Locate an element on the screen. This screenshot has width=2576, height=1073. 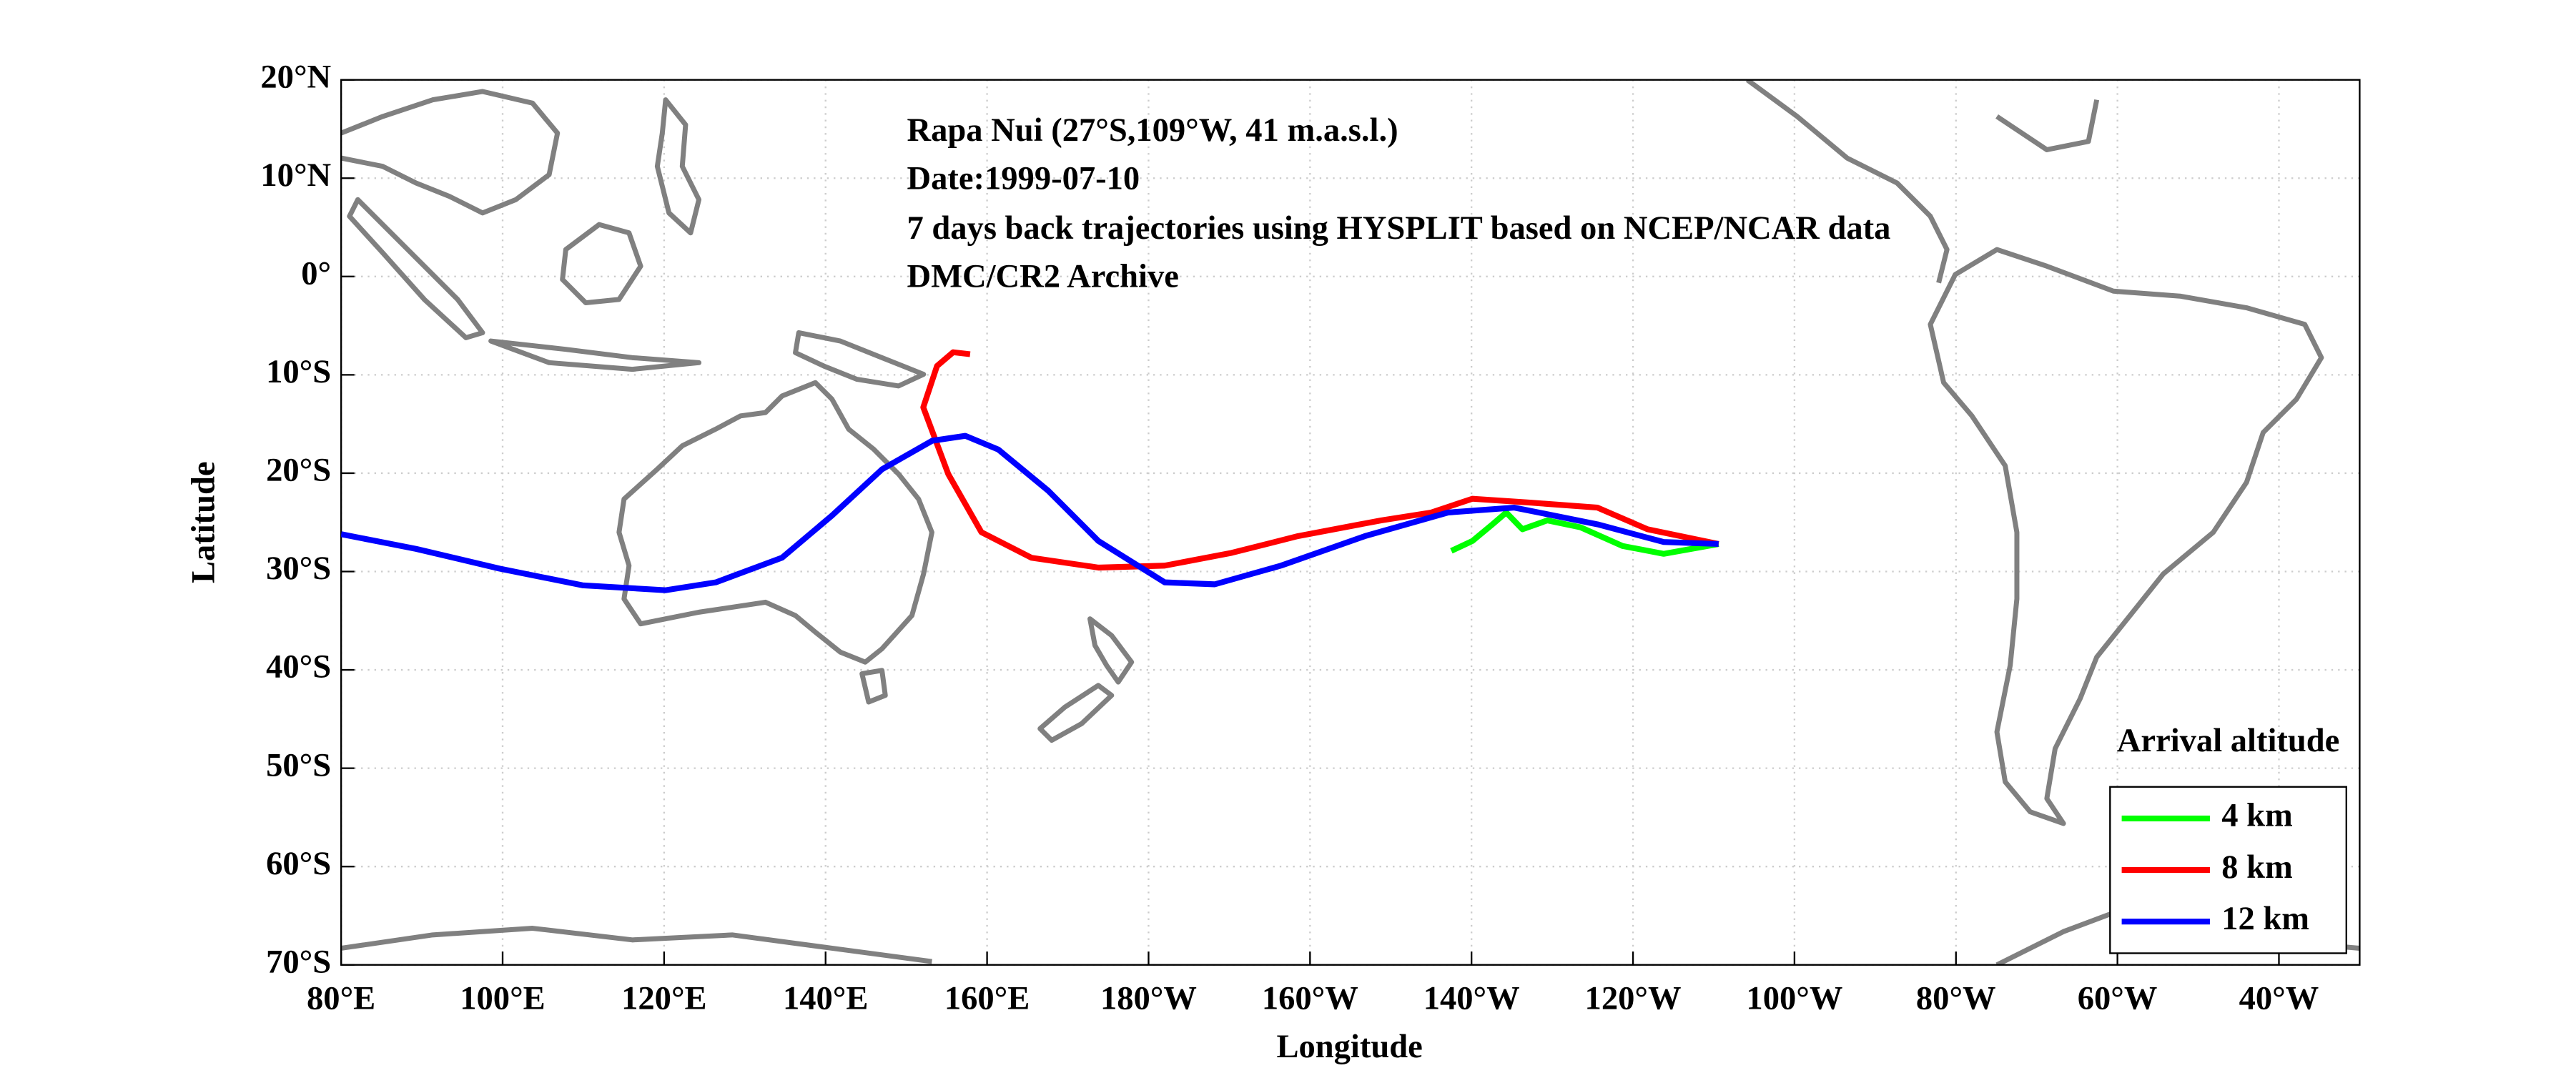
java is located at coordinates (595, 355).